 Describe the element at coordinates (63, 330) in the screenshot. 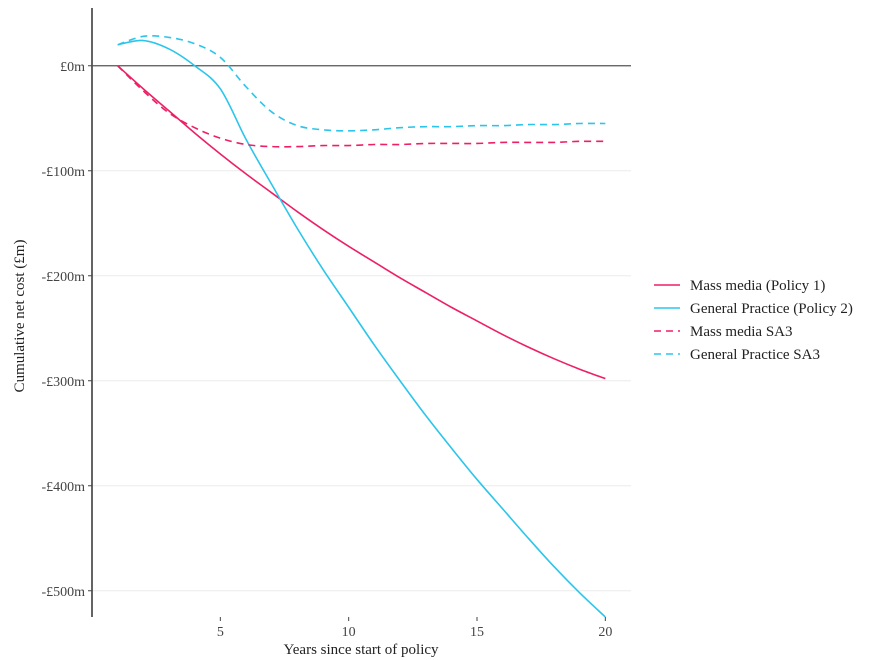

I see `y-tick-labels: £0m -£100m -£200m -£300m -£400m -£500m` at that location.